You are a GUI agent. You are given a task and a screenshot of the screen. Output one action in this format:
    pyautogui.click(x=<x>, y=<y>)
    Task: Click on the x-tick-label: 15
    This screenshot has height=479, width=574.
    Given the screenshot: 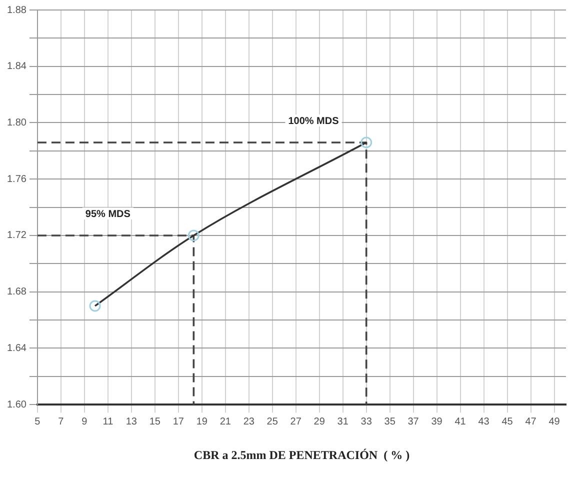 What is the action you would take?
    pyautogui.click(x=155, y=422)
    